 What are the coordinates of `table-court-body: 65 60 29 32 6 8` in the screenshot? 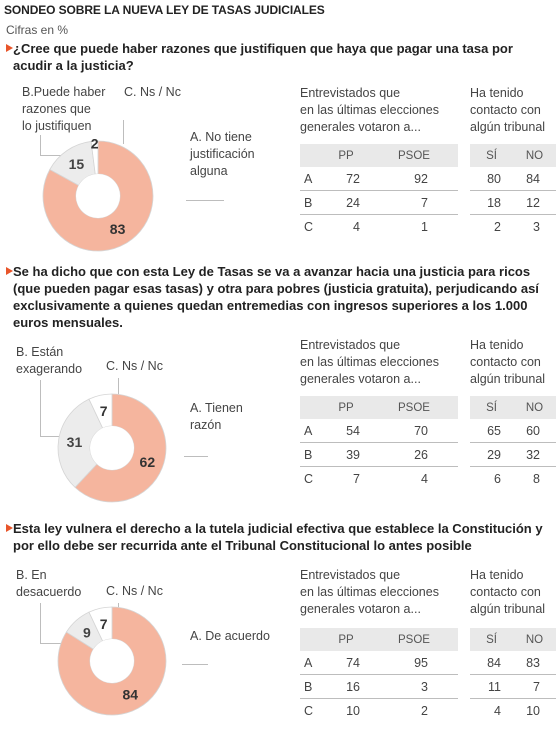 It's located at (513, 454).